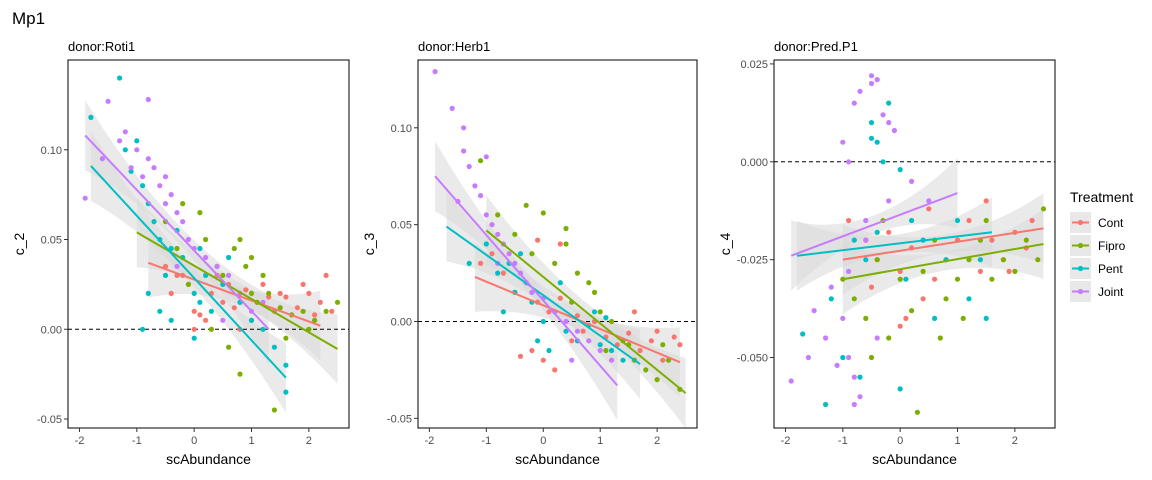  I want to click on figure-title: Mp1, so click(28, 18).